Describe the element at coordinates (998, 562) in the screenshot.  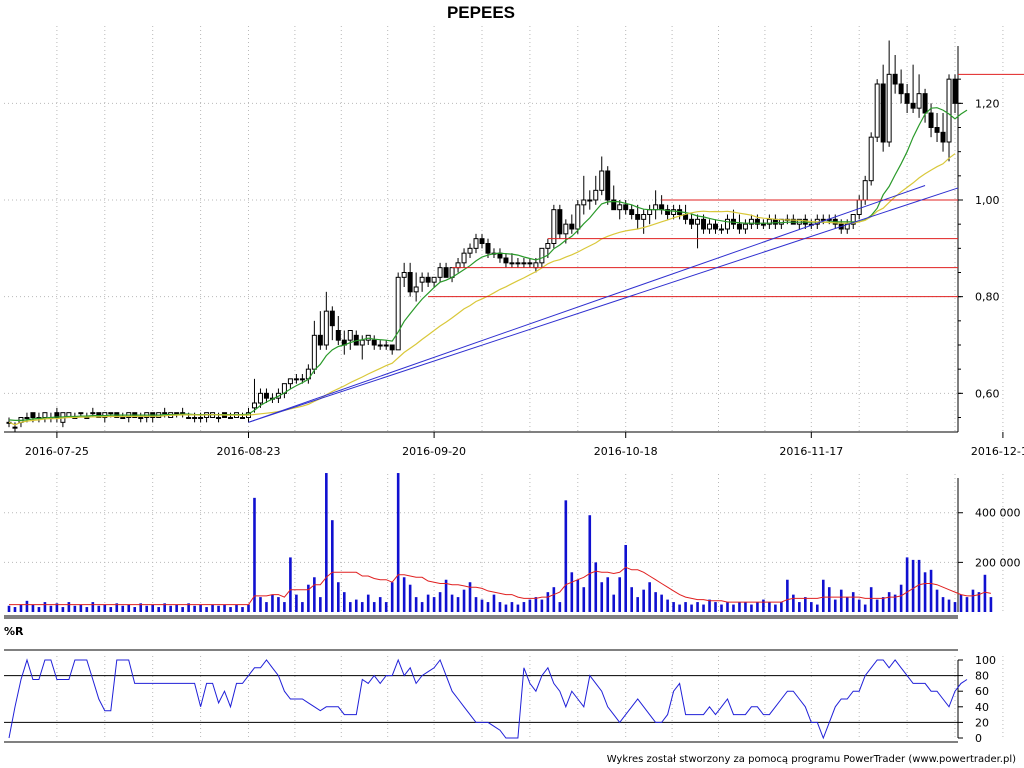
I see `volume-tick-label: 200 000` at that location.